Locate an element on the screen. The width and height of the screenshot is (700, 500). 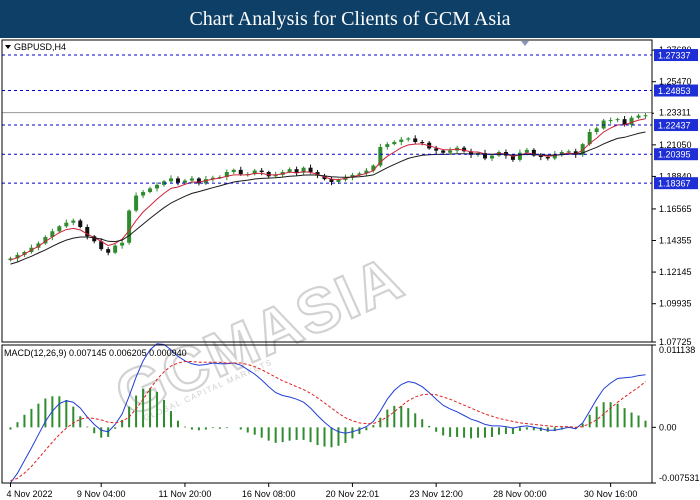
time-axis-label: 9 Nov 04:00 is located at coordinates (101, 494).